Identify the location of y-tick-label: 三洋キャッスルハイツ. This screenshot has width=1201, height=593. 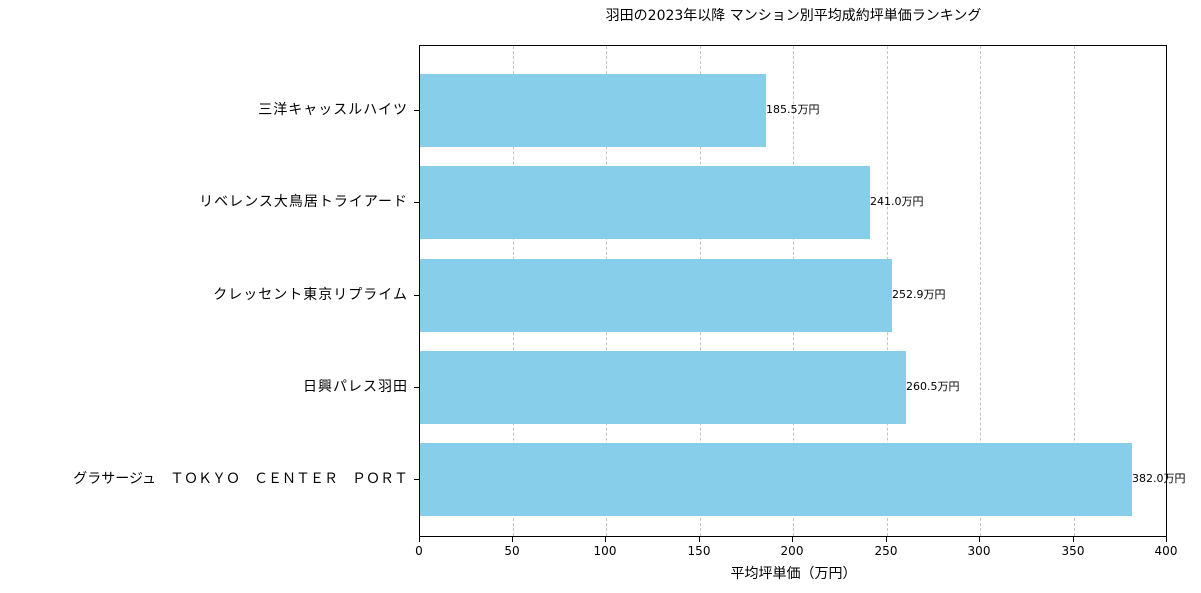
(333, 110).